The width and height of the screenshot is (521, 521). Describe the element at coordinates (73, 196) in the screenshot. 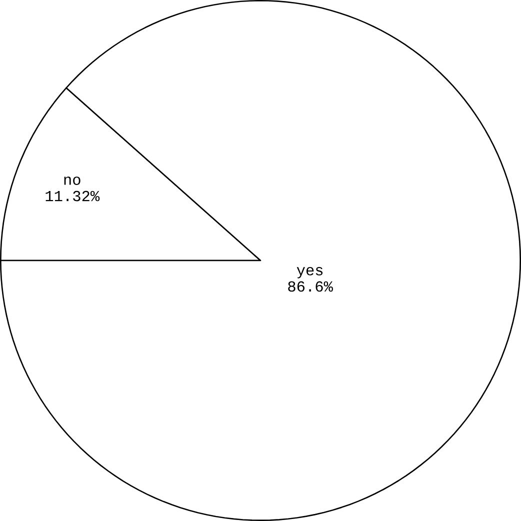

I see `data-label: 11.32%` at that location.